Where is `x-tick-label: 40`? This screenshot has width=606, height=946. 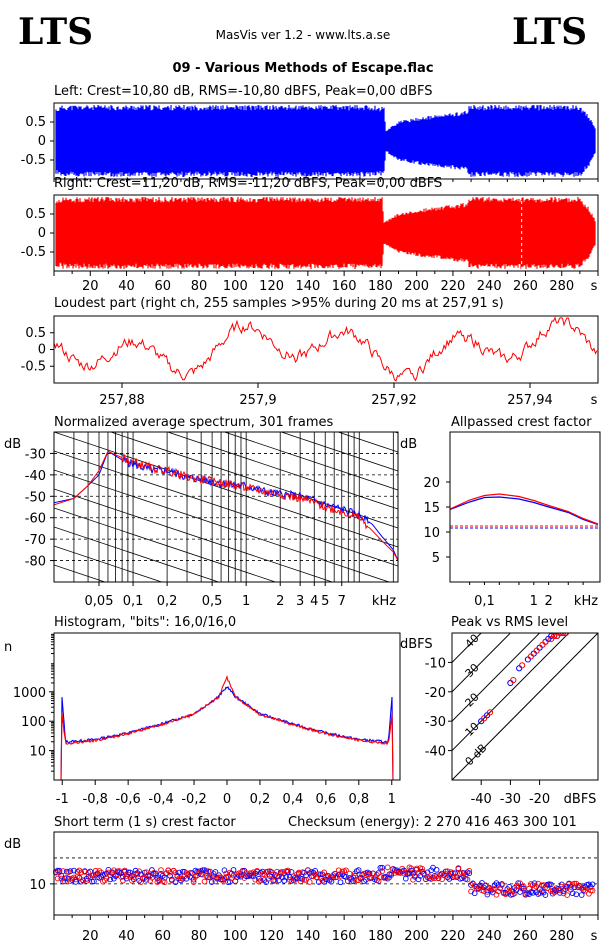 x-tick-label: 40 is located at coordinates (126, 286).